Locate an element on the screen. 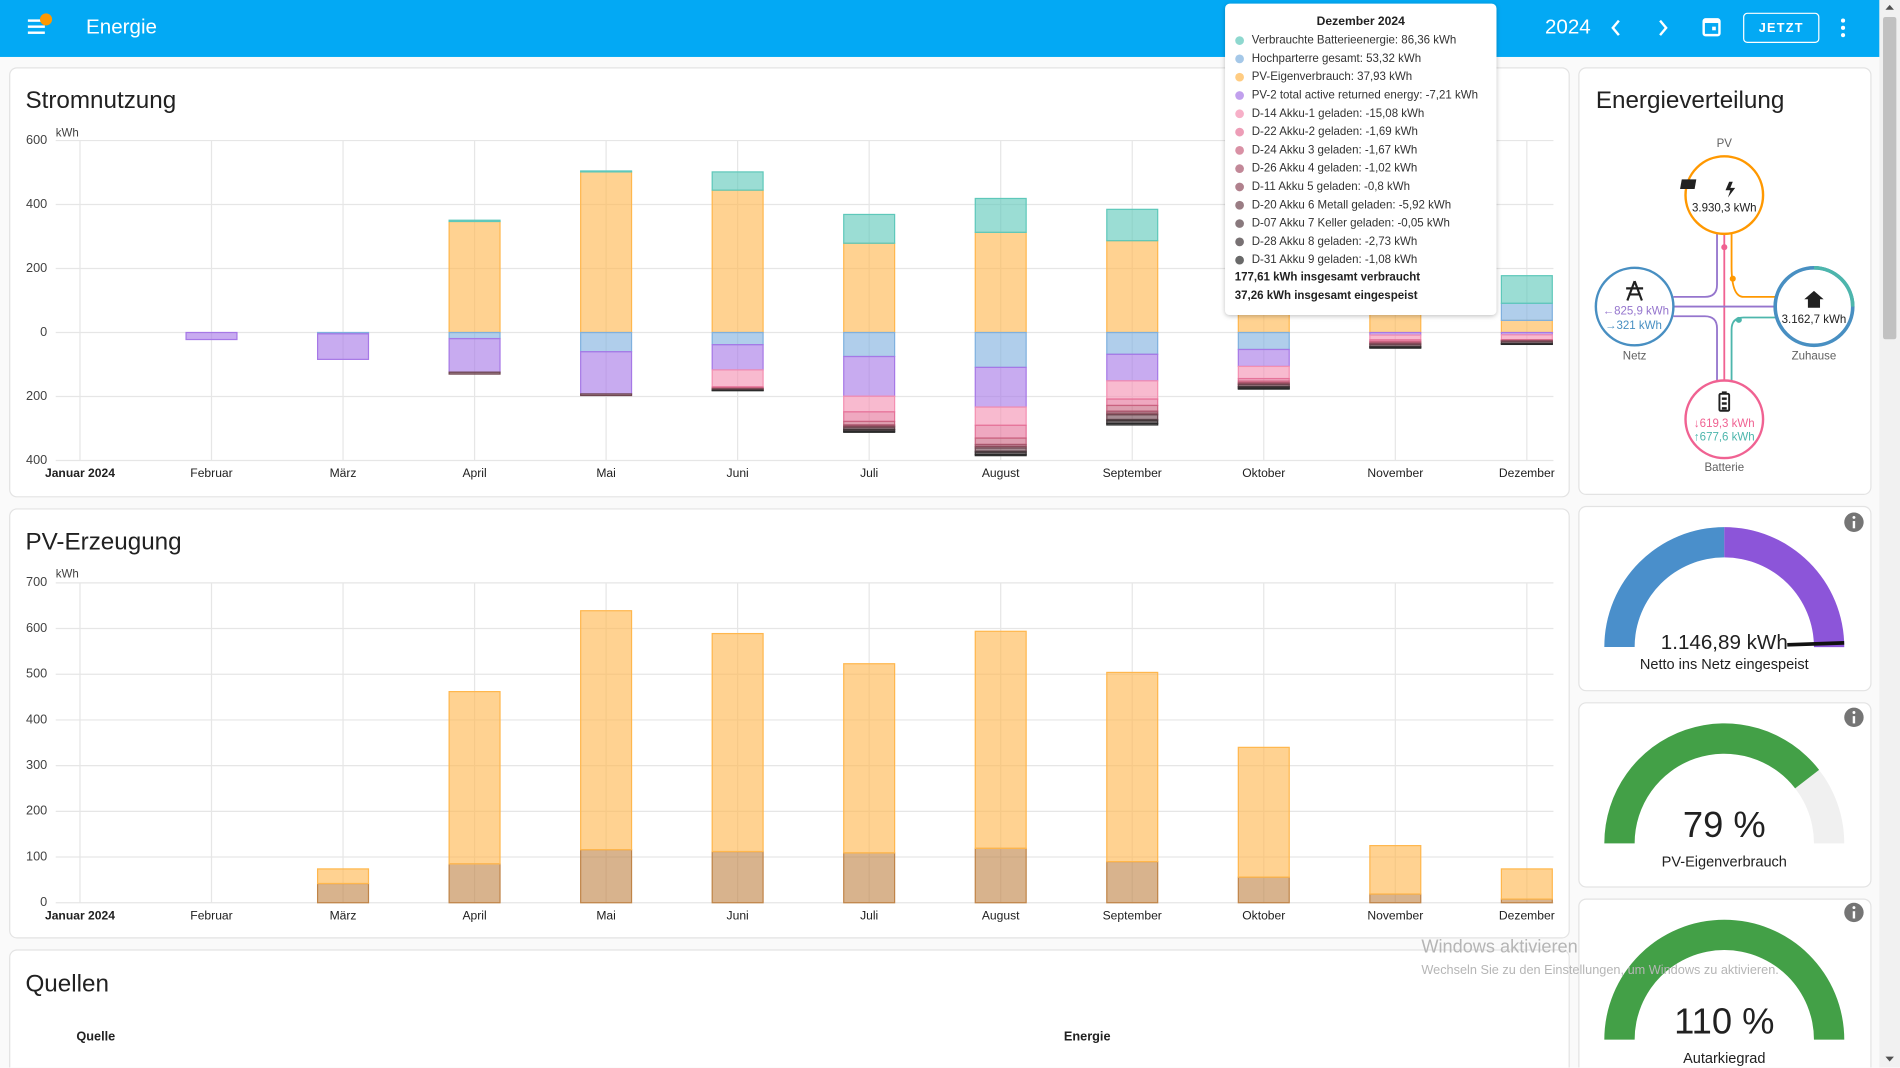  y-tick-label: 300 is located at coordinates (36, 764).